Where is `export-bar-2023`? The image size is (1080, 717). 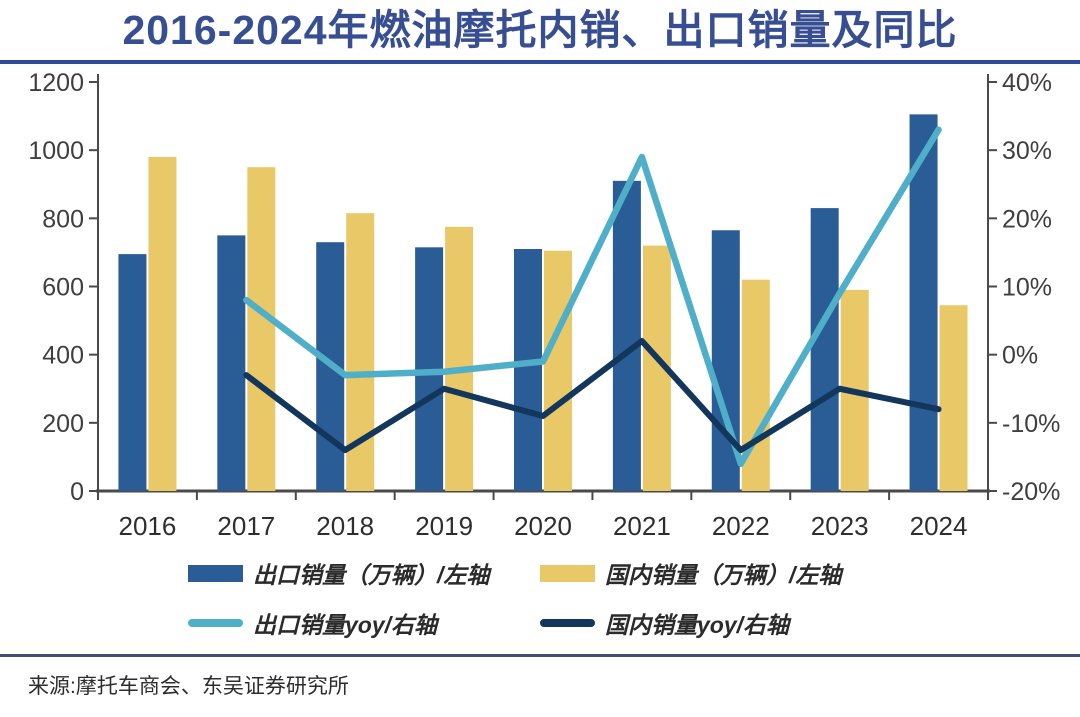 export-bar-2023 is located at coordinates (824, 350).